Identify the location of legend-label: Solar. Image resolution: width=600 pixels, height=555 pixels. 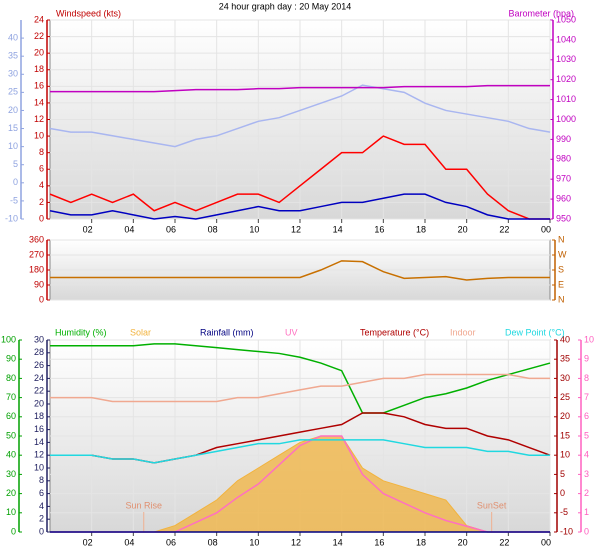
(140, 332).